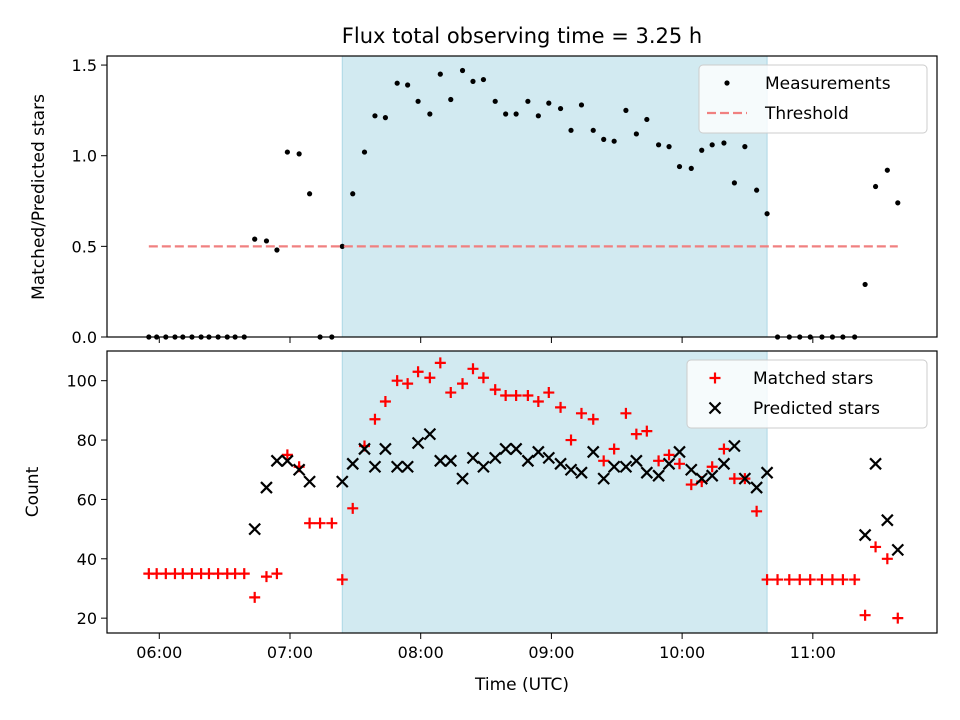  Describe the element at coordinates (813, 652) in the screenshot. I see `x-tick-label: 11:00` at that location.